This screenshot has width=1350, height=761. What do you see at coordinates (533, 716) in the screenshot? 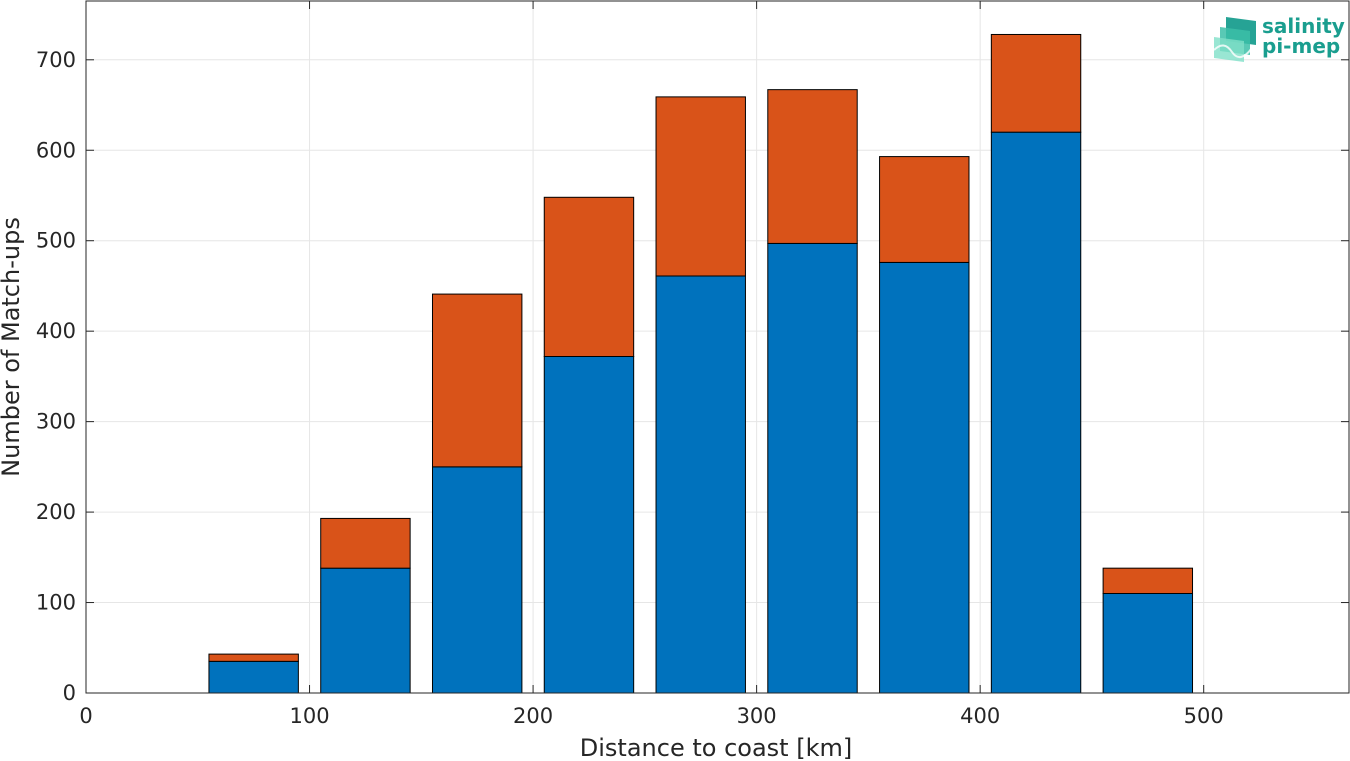
I see `x-tick-label: 200` at bounding box center [533, 716].